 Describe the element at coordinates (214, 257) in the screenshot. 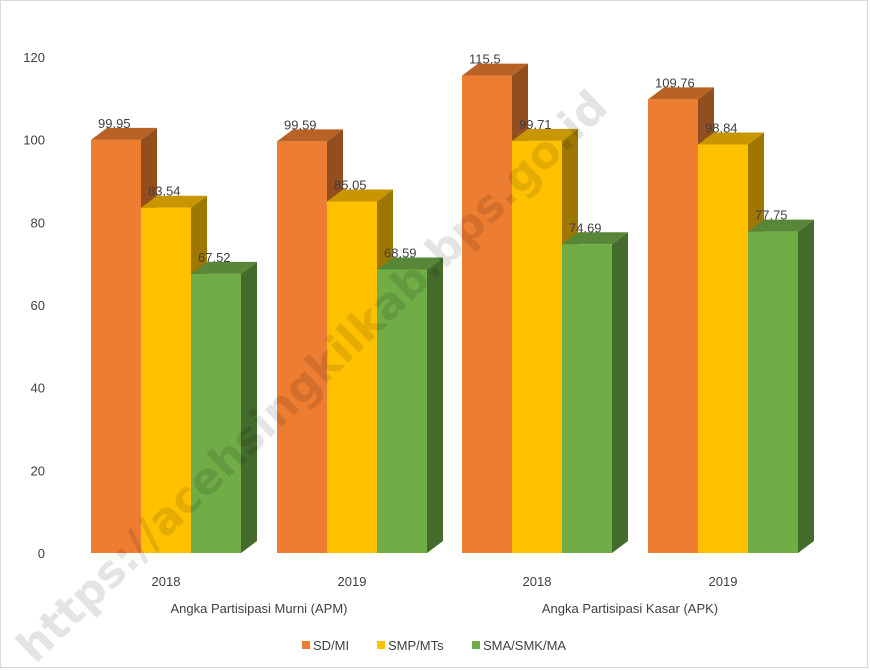

I see `data-label: 67.52` at that location.